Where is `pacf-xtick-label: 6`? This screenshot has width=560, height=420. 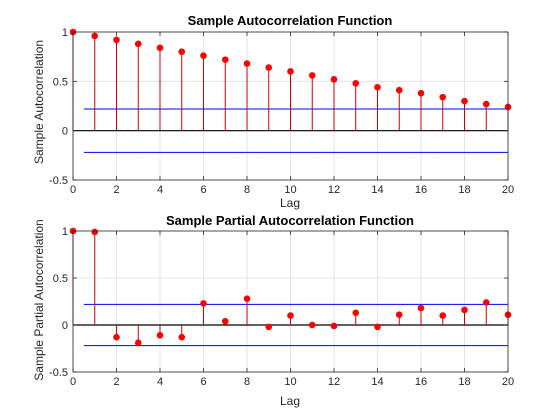
pacf-xtick-label: 6 is located at coordinates (203, 382).